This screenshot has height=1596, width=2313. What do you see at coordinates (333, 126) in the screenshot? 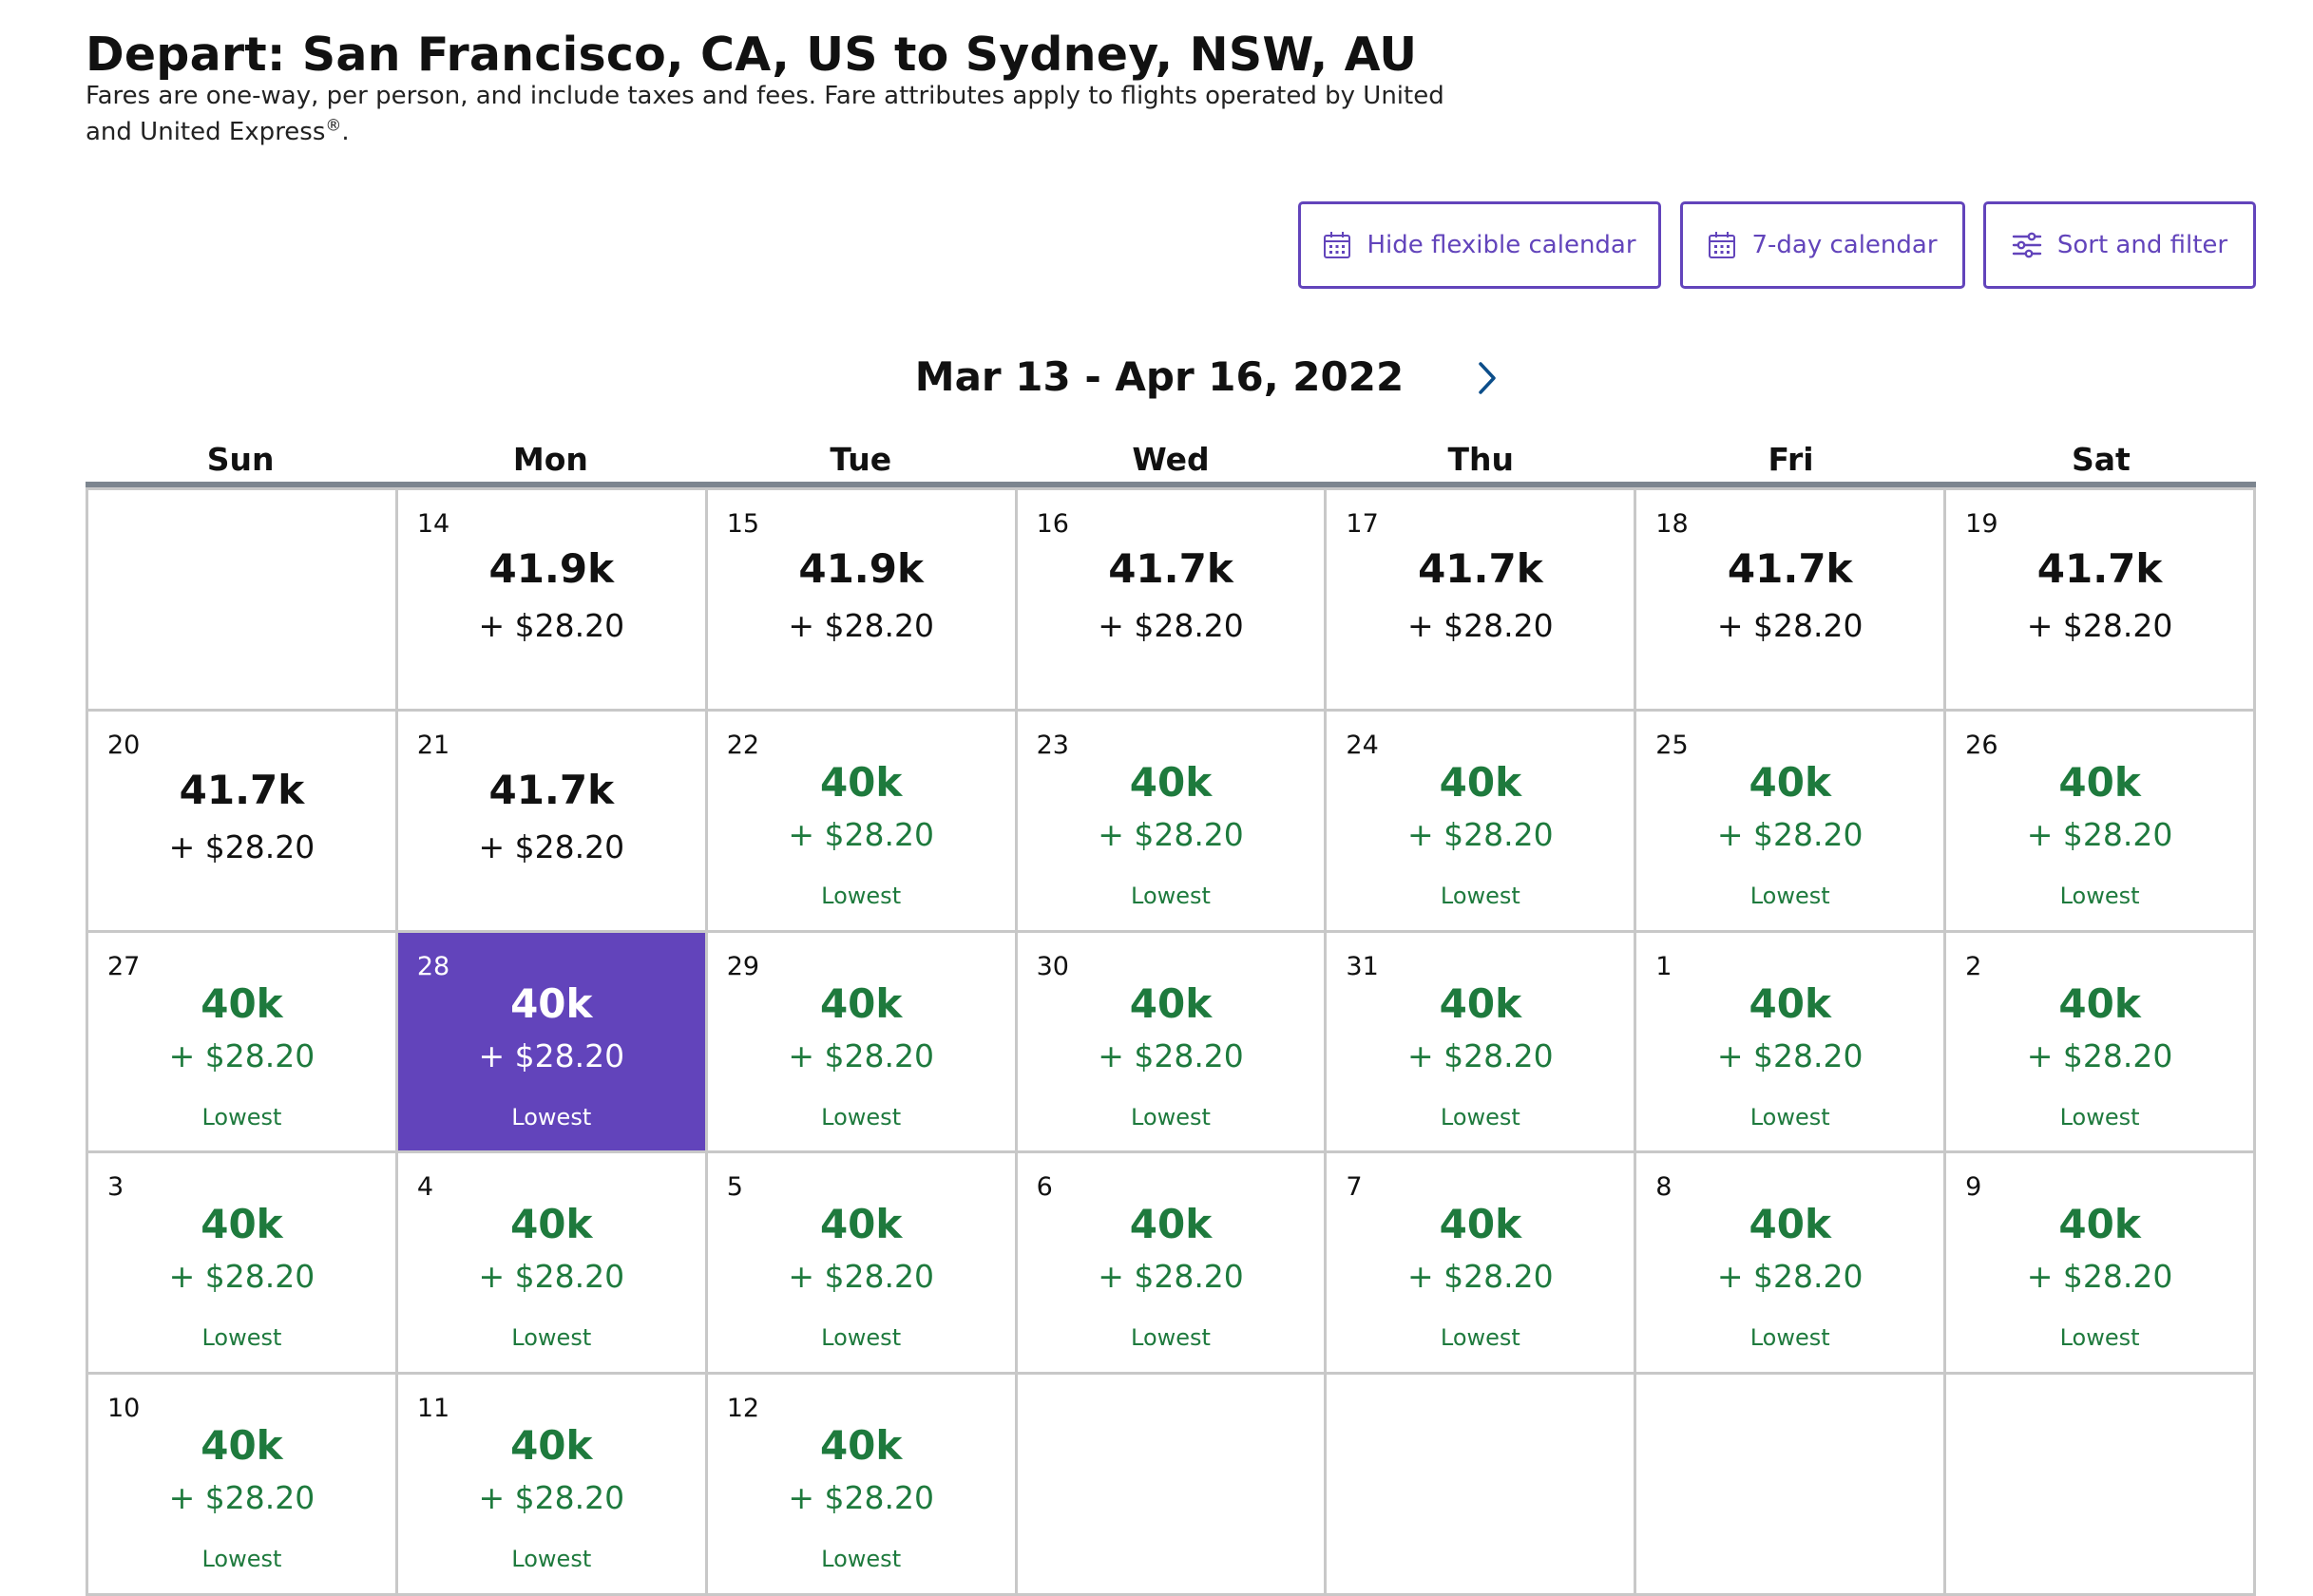
I see `registered-mark: ®` at bounding box center [333, 126].